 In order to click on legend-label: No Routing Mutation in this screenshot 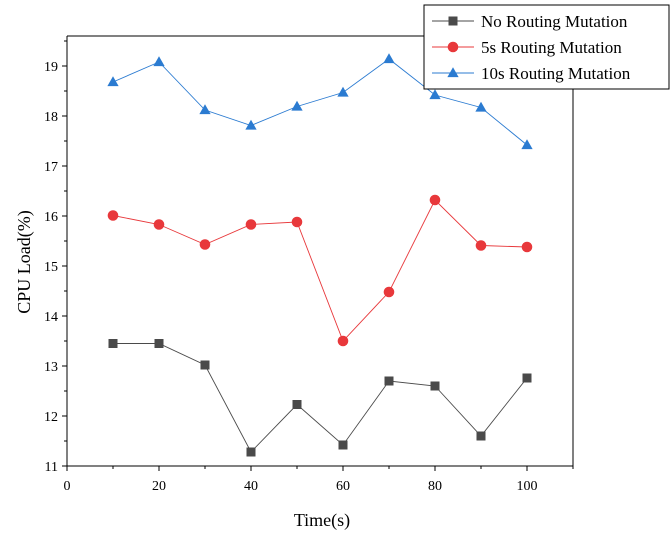, I will do `click(554, 21)`.